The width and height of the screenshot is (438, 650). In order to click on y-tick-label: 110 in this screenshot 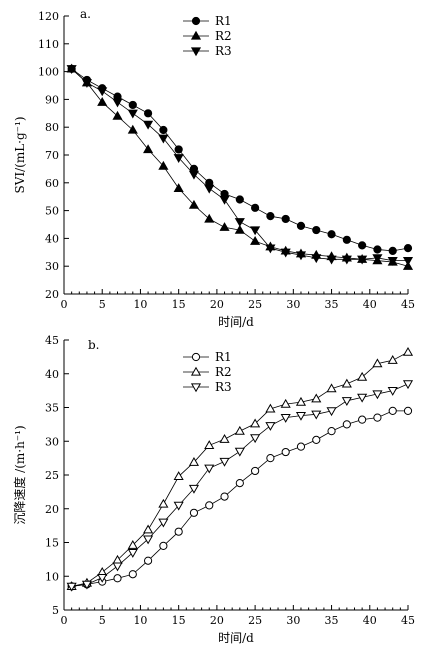, I will do `click(48, 44)`.